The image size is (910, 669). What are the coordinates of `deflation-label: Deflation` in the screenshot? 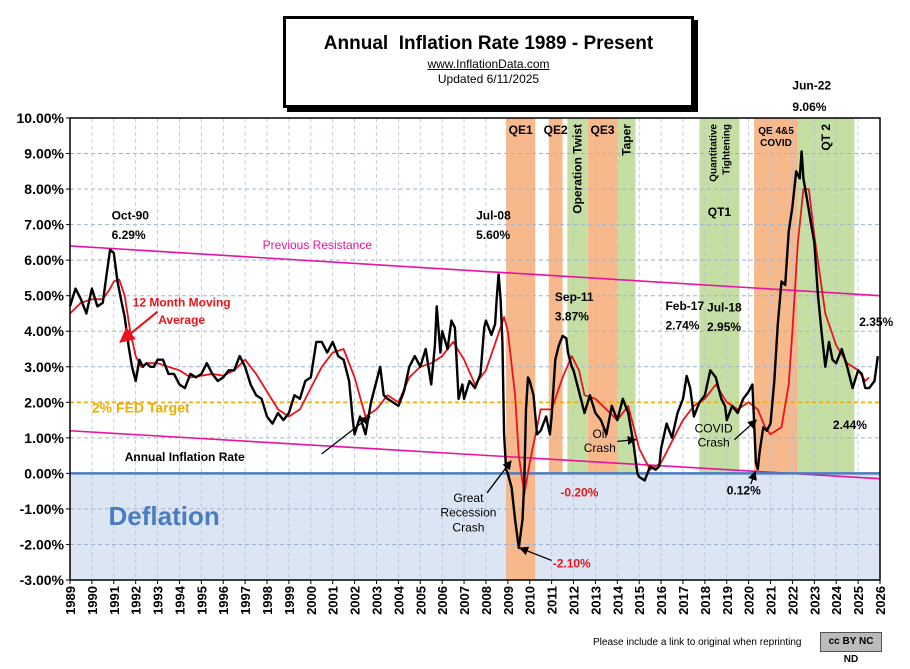 It's located at (164, 516).